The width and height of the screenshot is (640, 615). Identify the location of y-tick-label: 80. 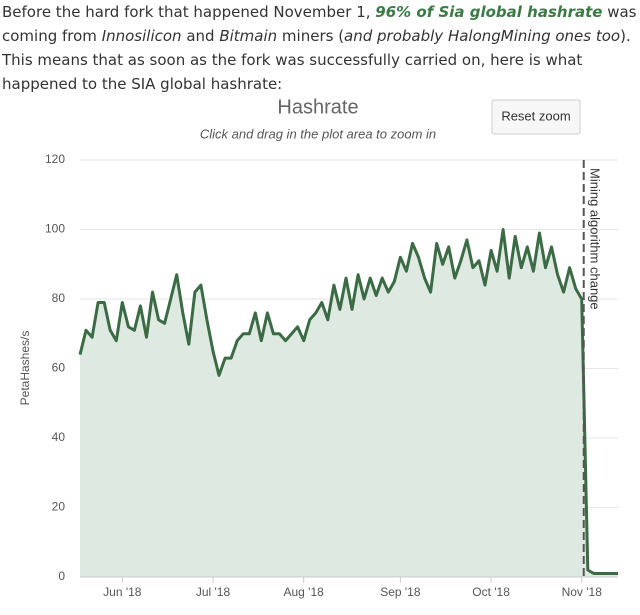
(59, 298).